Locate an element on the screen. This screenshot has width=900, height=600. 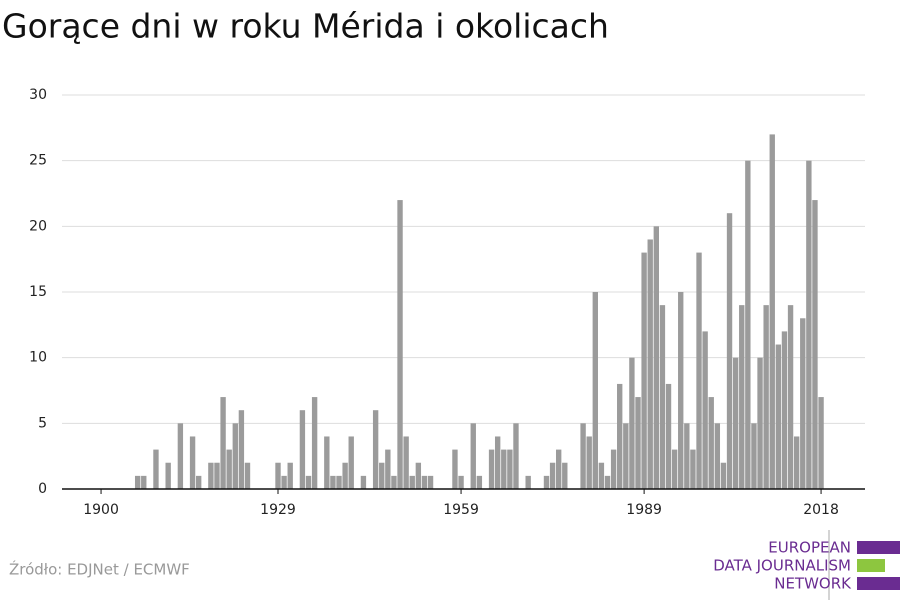
x-tick-label: 1959 is located at coordinates (461, 510).